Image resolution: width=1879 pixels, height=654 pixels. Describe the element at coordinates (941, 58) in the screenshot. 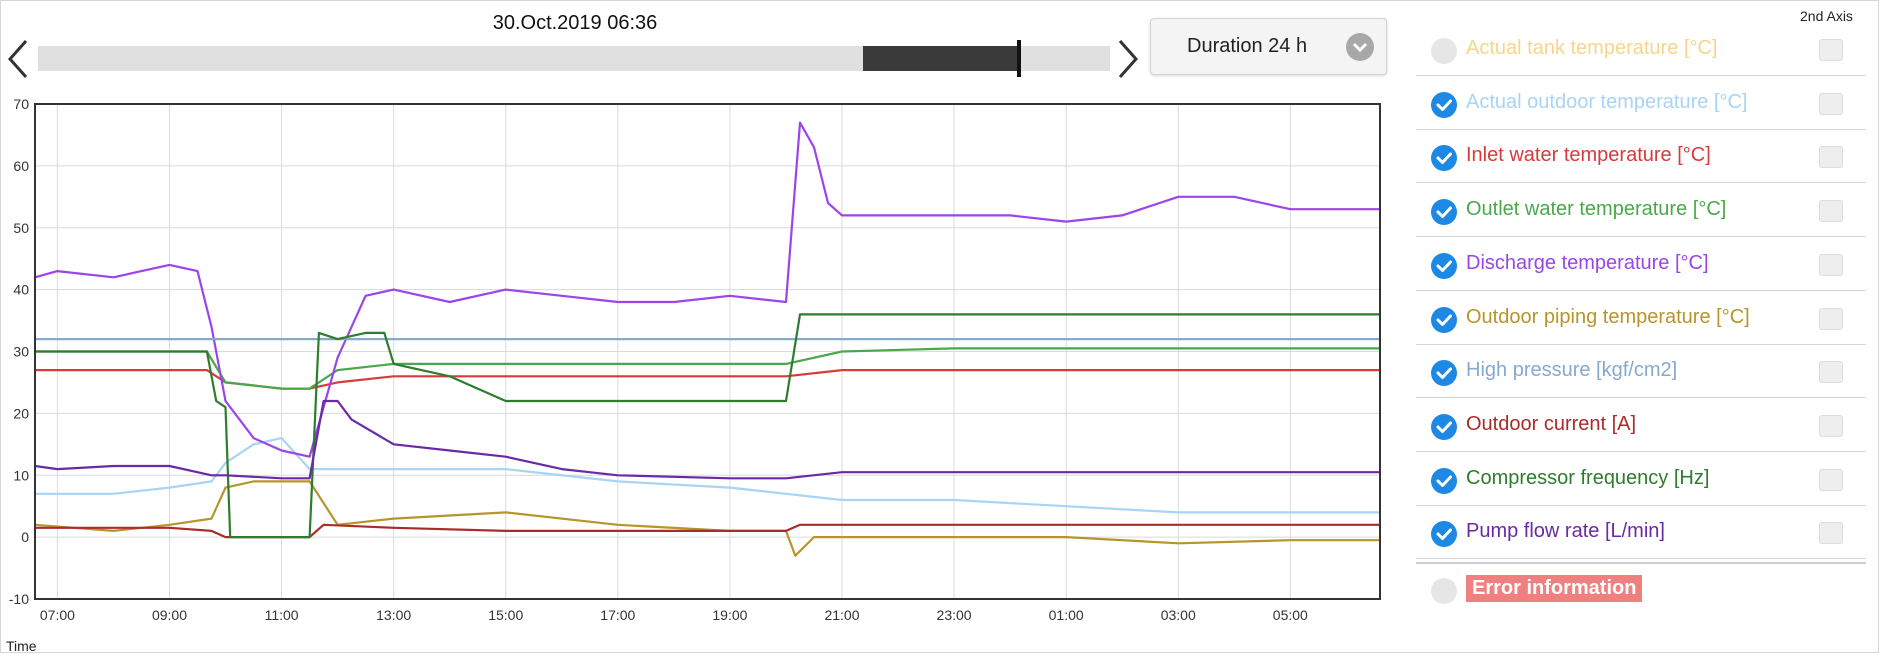

I see `time-slider-window` at that location.